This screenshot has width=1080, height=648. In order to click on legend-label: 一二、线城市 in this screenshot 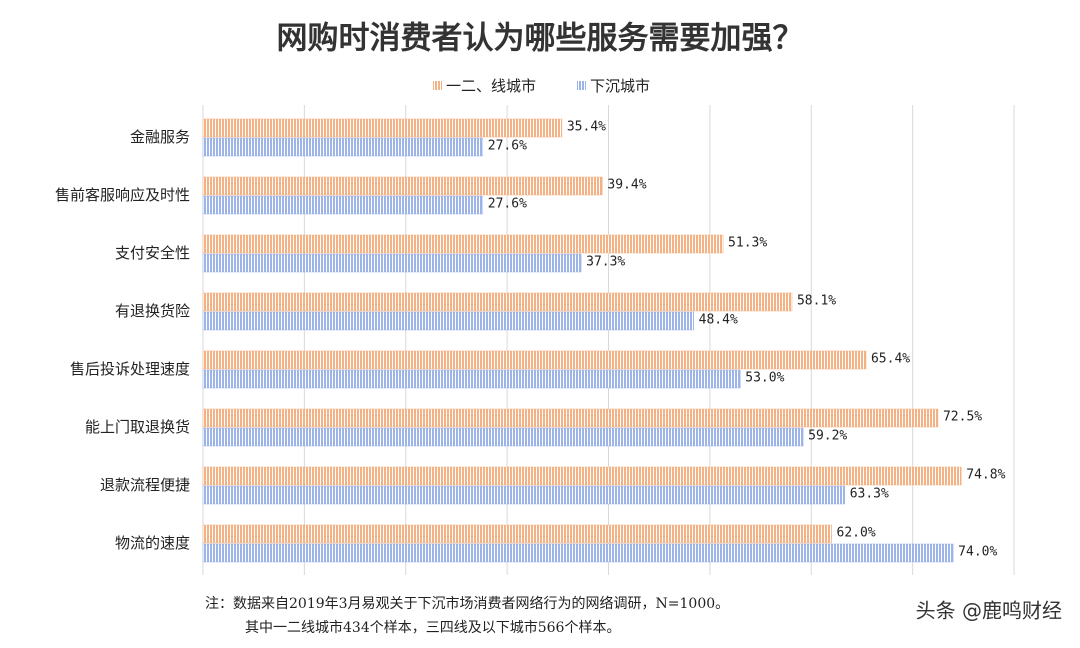, I will do `click(491, 86)`.